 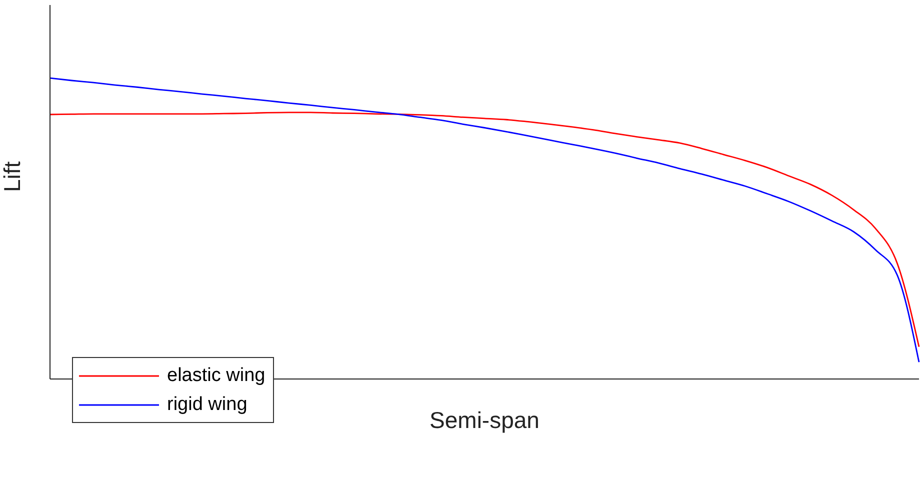 I want to click on legend-label: elastic wing, so click(x=216, y=375).